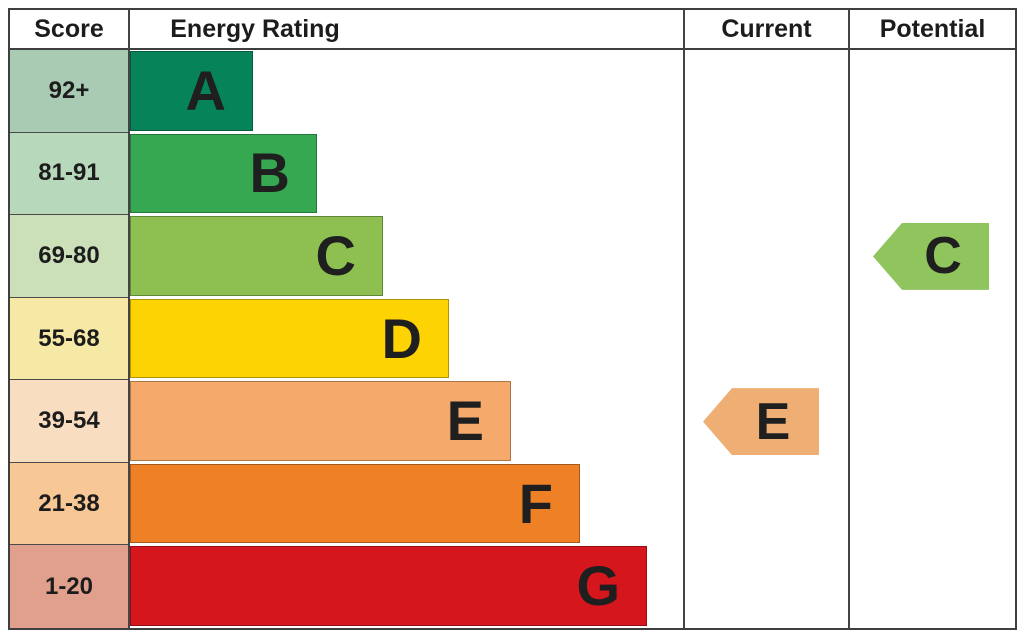 Image resolution: width=1024 pixels, height=640 pixels. I want to click on column-divider-potential, so click(849, 319).